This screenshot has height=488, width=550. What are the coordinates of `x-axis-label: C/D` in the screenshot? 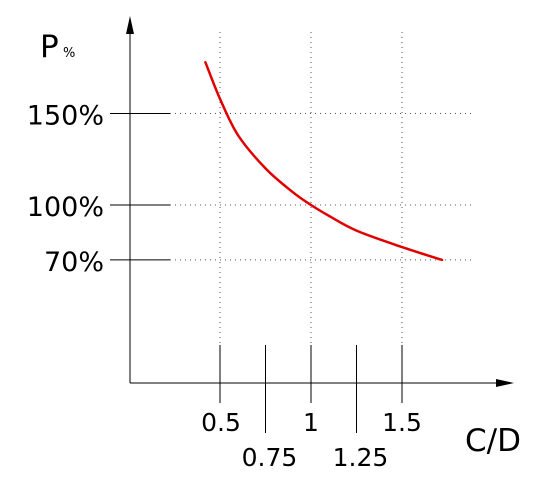 It's located at (493, 441).